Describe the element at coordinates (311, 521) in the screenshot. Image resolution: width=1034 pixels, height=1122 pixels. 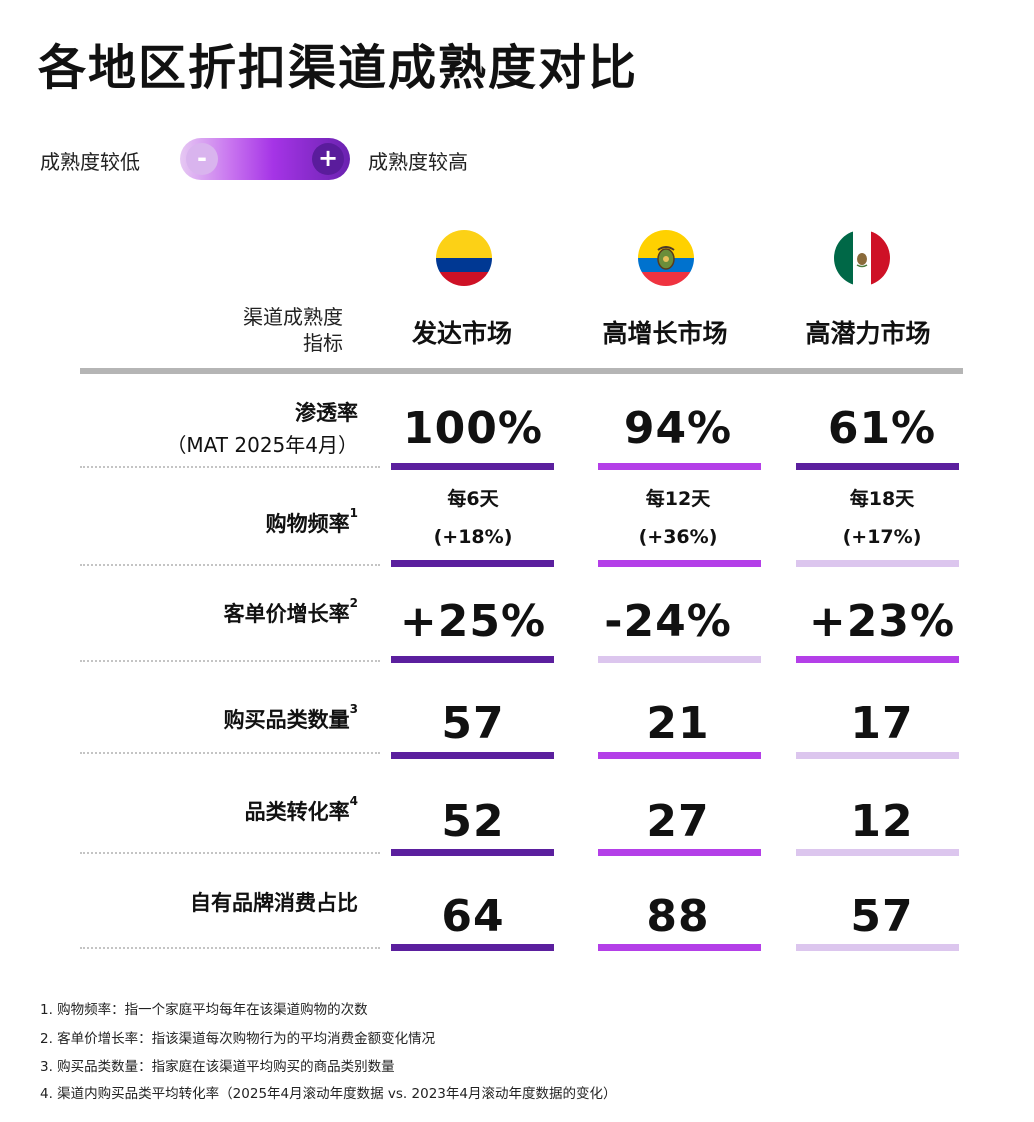
I see `row-label: 购物频率1` at that location.